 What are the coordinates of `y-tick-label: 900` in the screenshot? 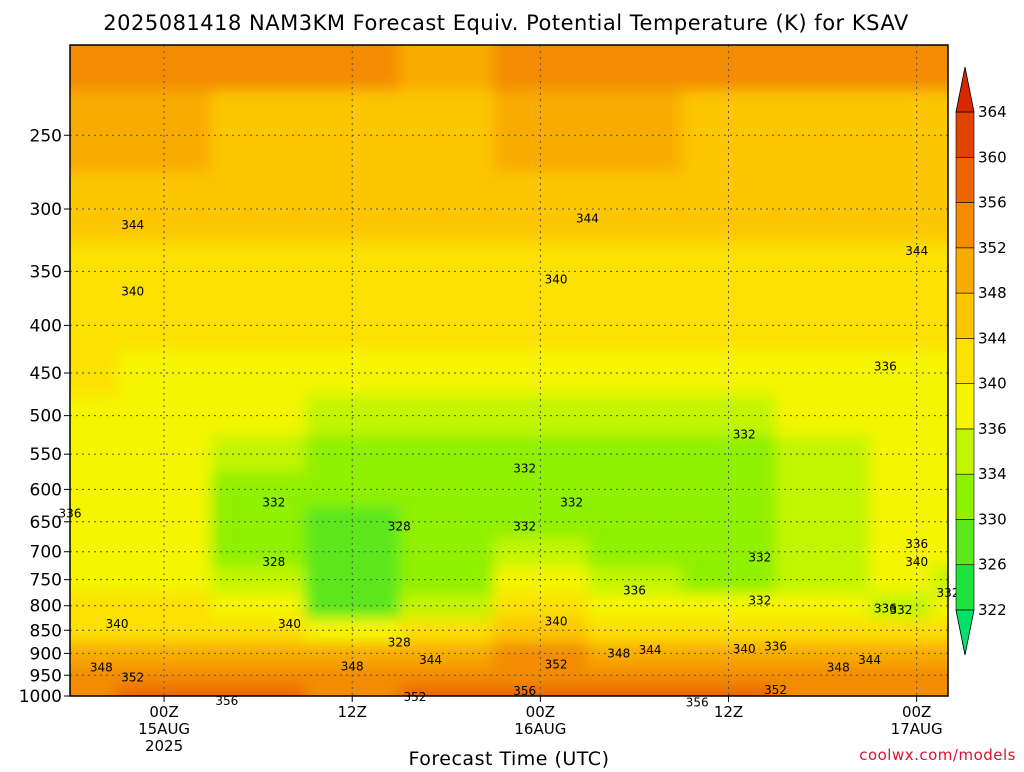 It's located at (46, 654).